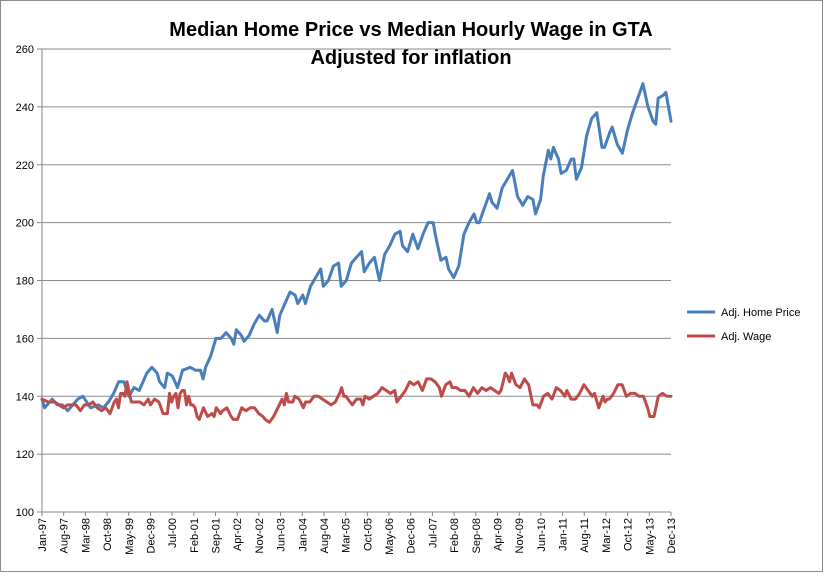 Image resolution: width=823 pixels, height=576 pixels. What do you see at coordinates (217, 535) in the screenshot?
I see `x-tick-label: Sep-01` at bounding box center [217, 535].